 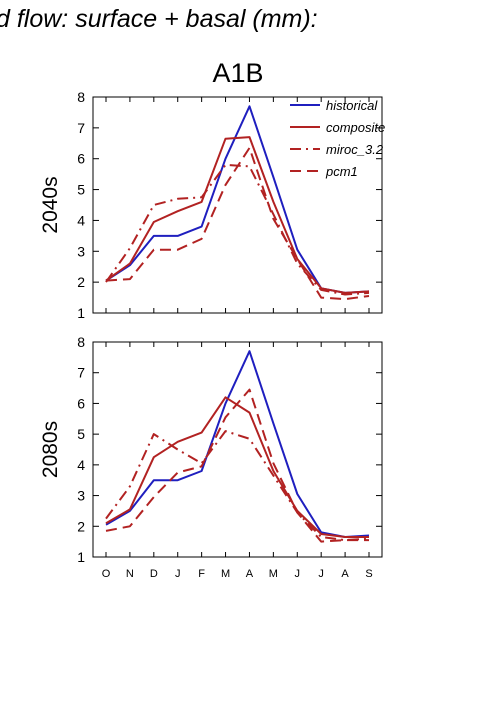 What do you see at coordinates (237, 73) in the screenshot?
I see `scenario-title: A1B` at bounding box center [237, 73].